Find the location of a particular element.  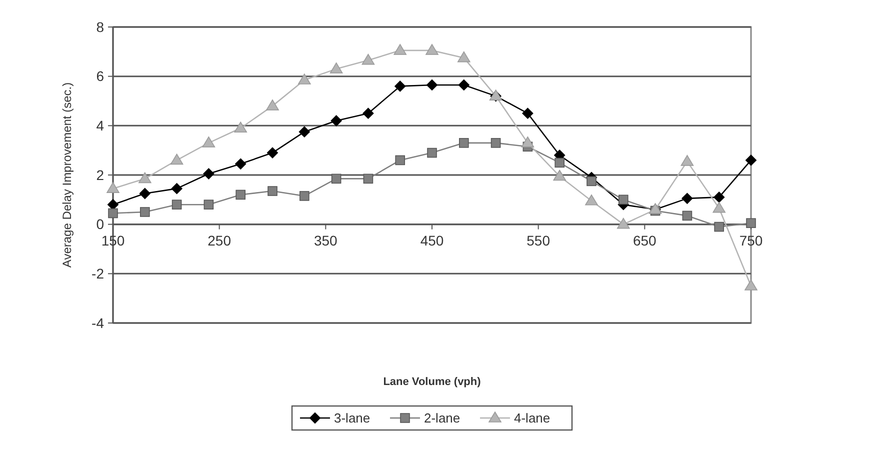

y-tick-label: -2 is located at coordinates (98, 274).